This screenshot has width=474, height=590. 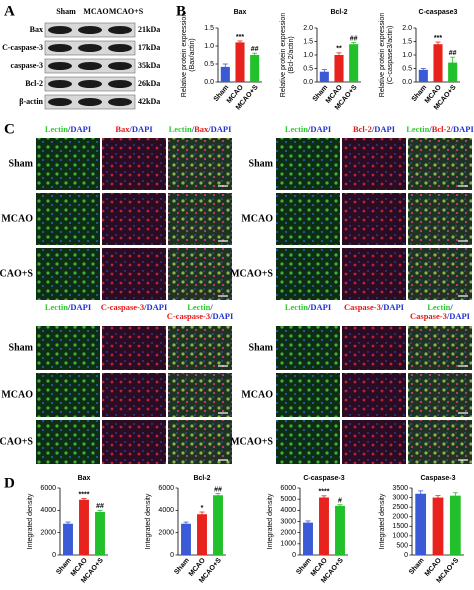 I want to click on y-tick-label: 1000, so click(x=400, y=536).